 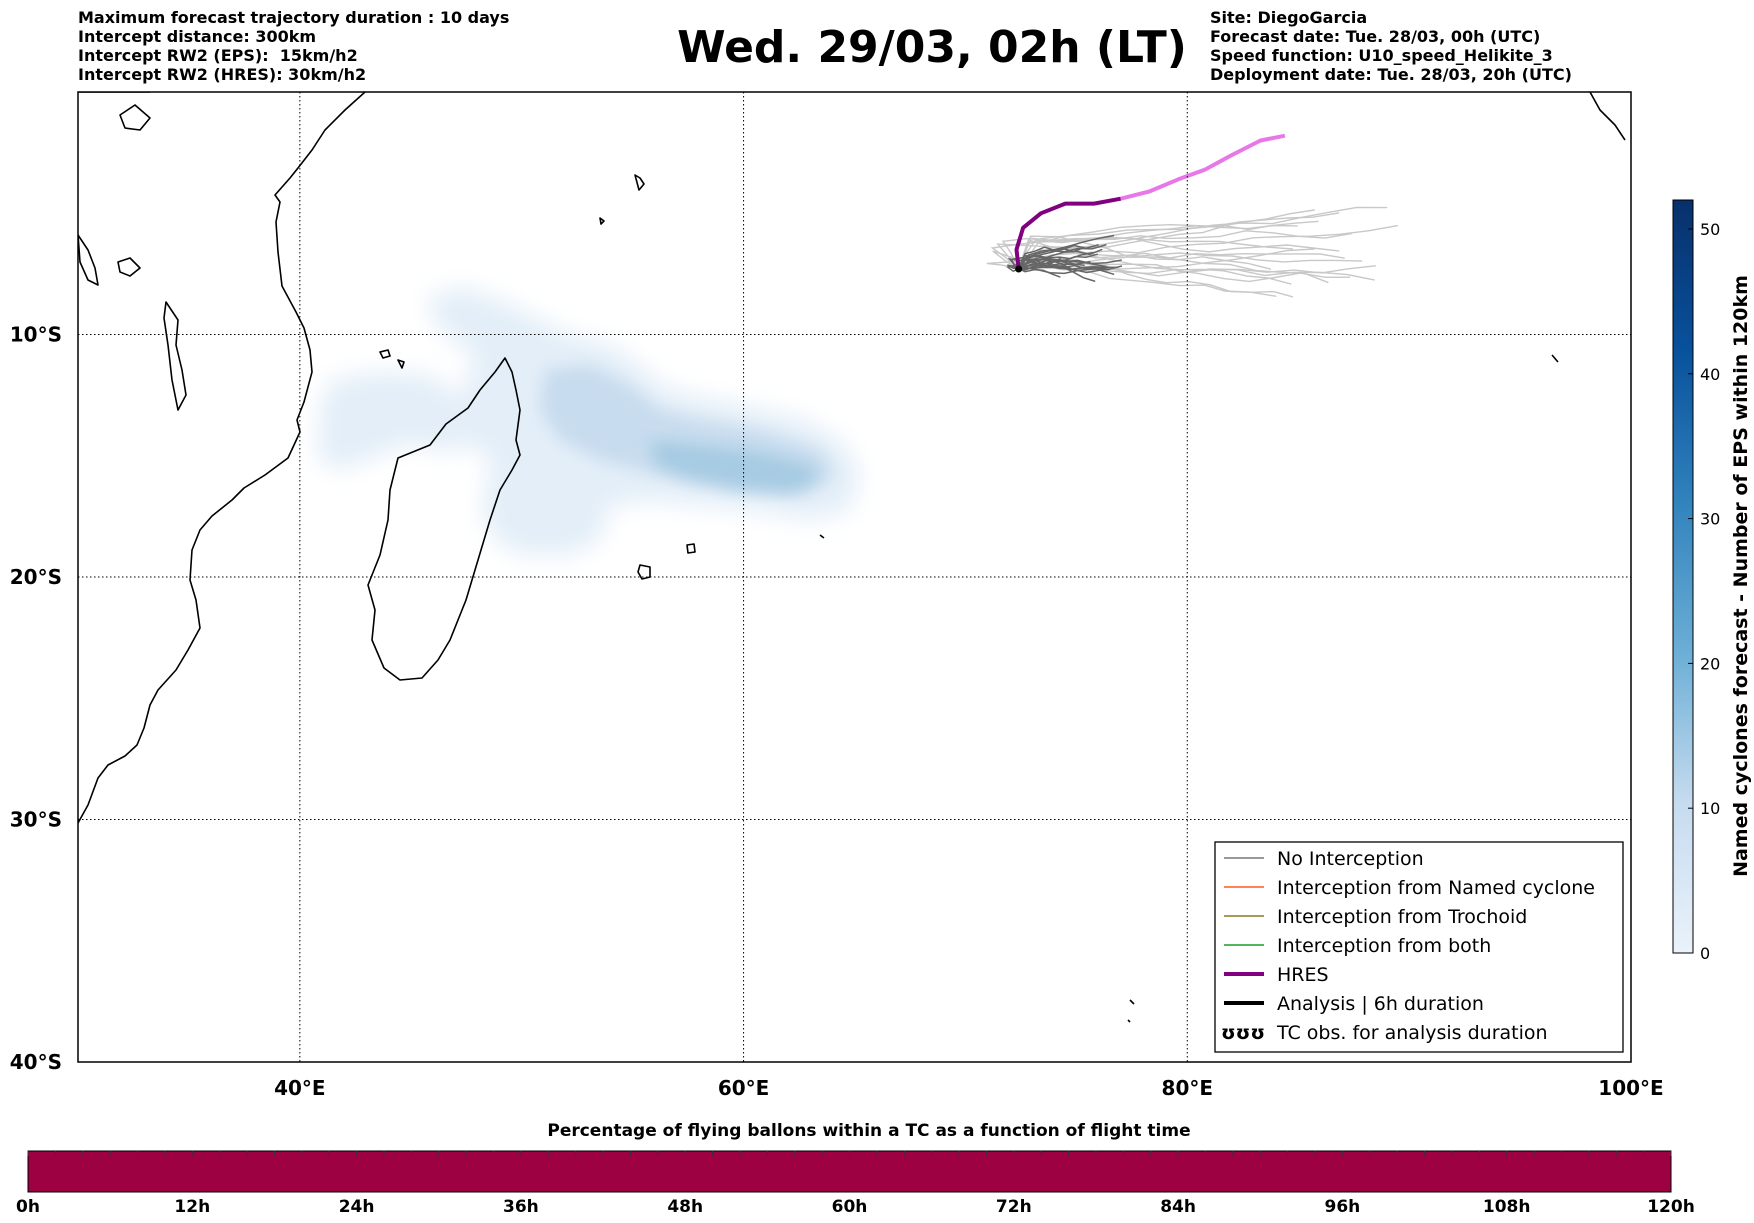 What do you see at coordinates (28, 1207) in the screenshot?
I see `flight-time-tick-label: 0h` at bounding box center [28, 1207].